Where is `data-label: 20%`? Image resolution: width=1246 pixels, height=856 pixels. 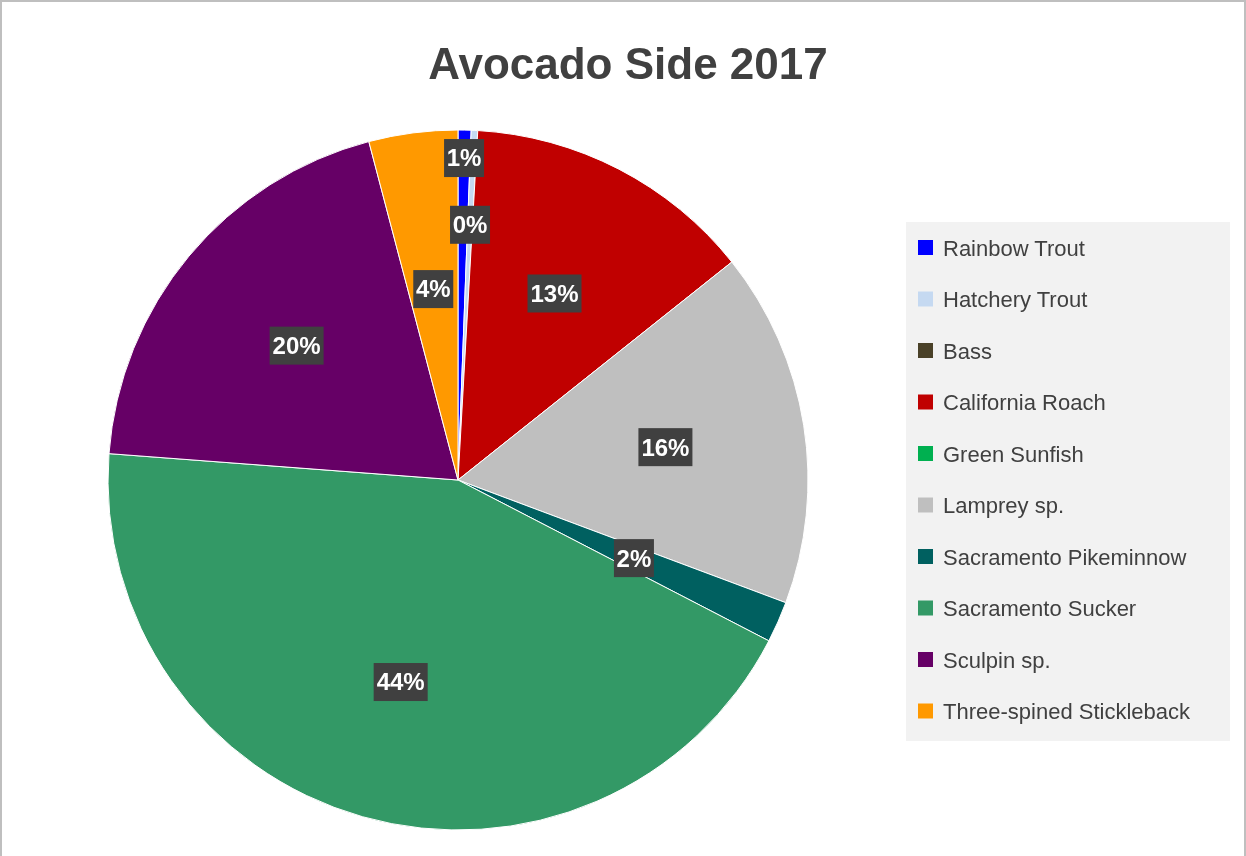
data-label: 20% is located at coordinates (296, 346).